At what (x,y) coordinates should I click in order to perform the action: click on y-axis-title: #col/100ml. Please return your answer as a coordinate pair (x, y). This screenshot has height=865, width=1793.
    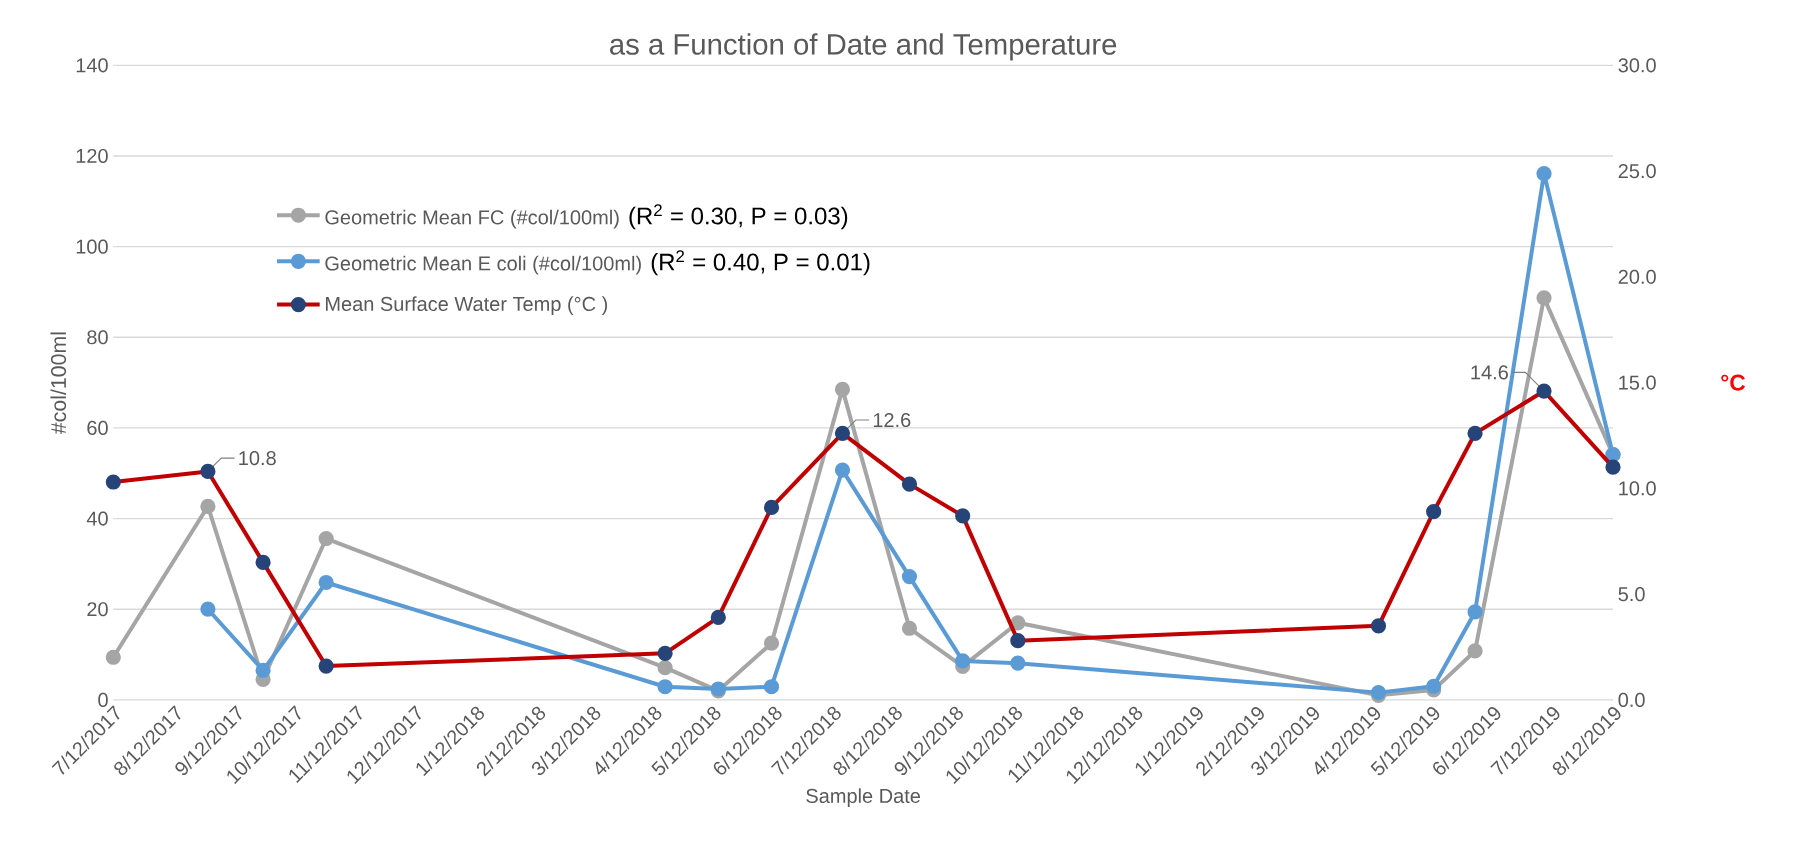
    Looking at the image, I should click on (58, 383).